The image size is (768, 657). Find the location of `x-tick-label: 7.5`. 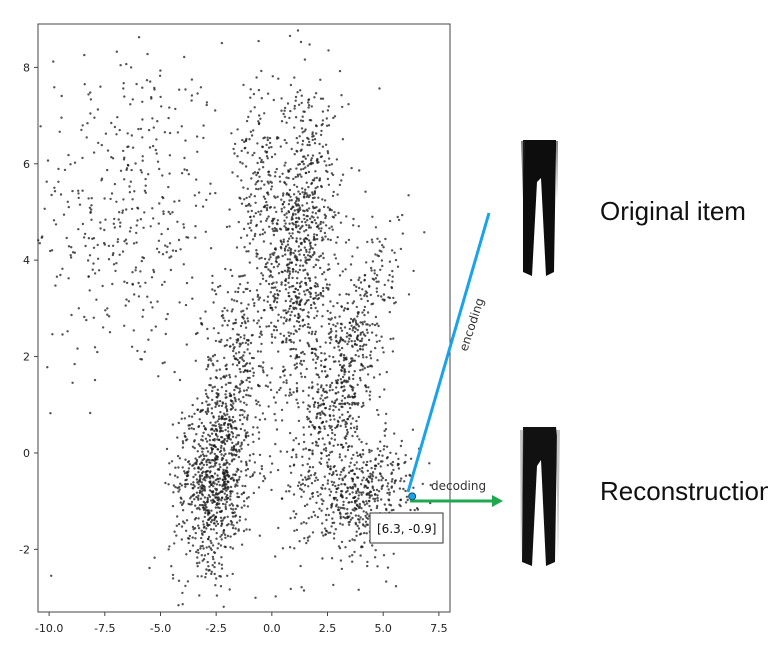

x-tick-label: 7.5 is located at coordinates (439, 628).